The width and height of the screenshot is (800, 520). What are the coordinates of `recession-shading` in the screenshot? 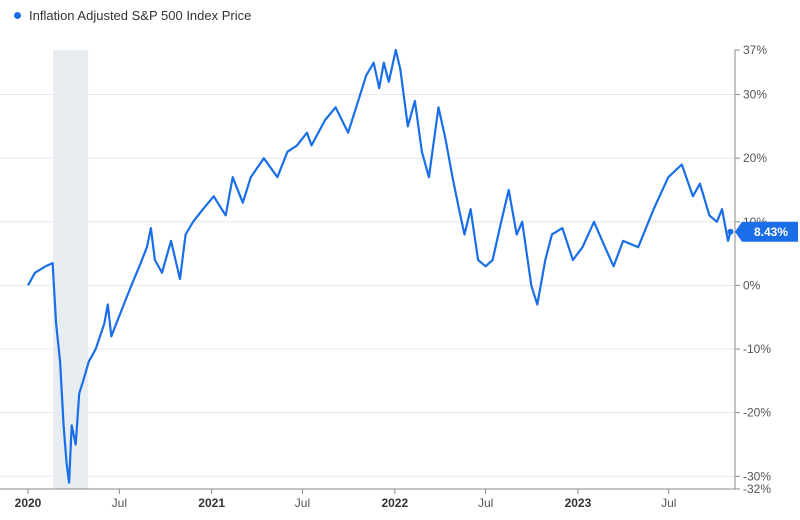 It's located at (71, 269).